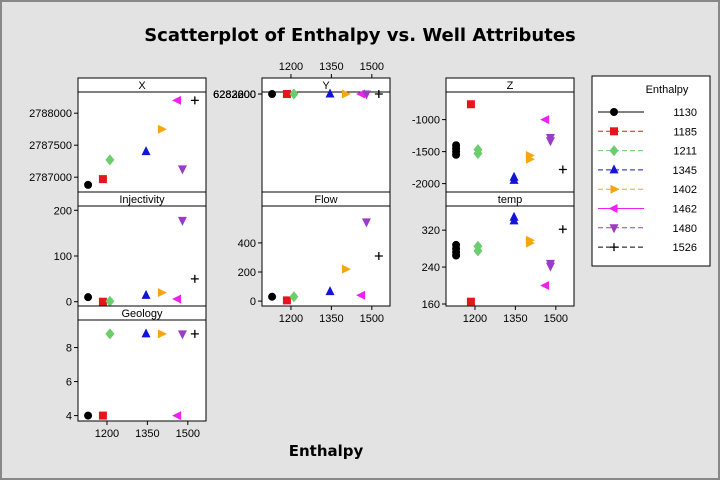 Image resolution: width=720 pixels, height=480 pixels. Describe the element at coordinates (142, 200) in the screenshot. I see `panel-strip-label: Injectivity` at that location.